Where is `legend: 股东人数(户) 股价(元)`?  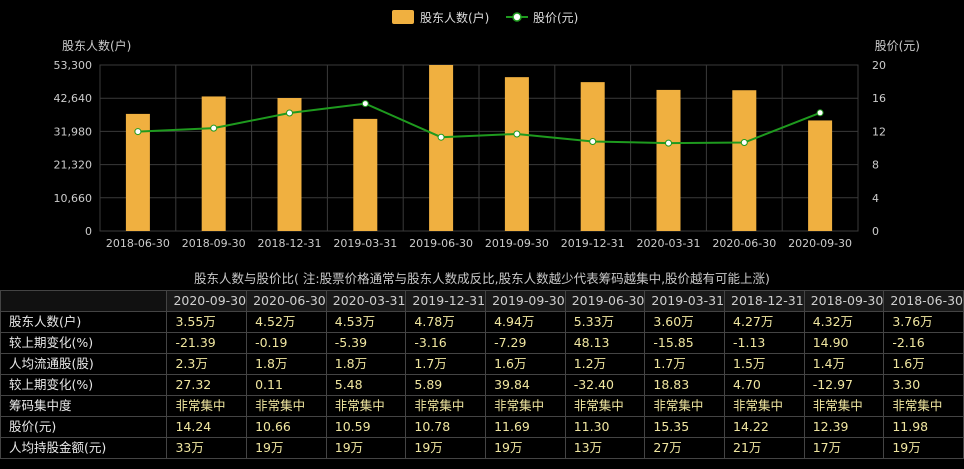
legend: 股东人数(户) 股价(元) is located at coordinates (485, 17).